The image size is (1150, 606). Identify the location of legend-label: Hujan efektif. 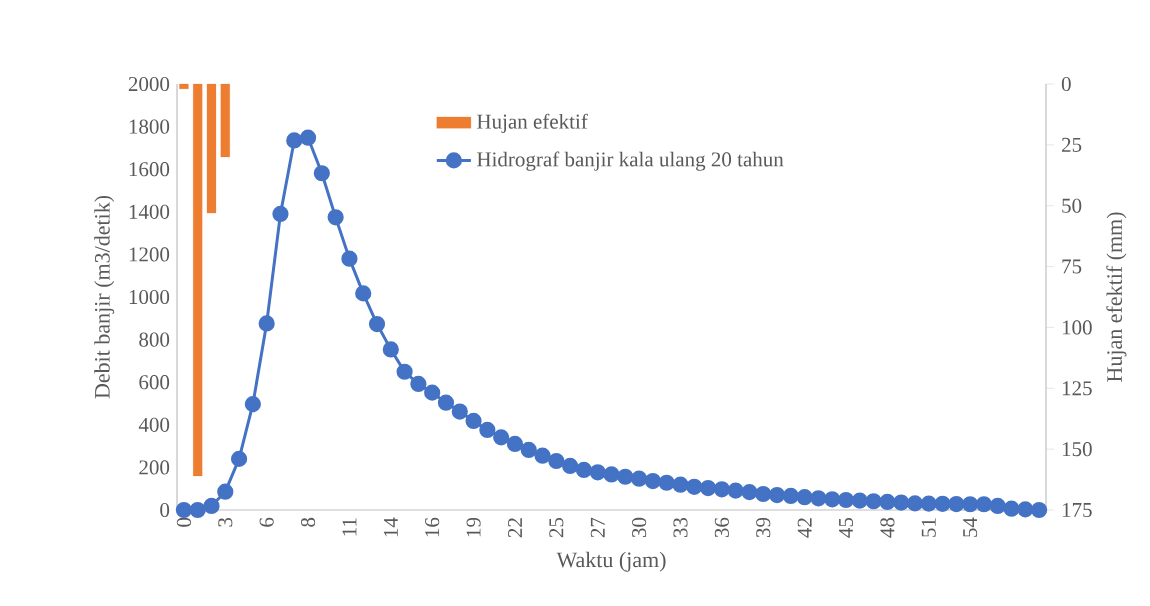
(532, 123).